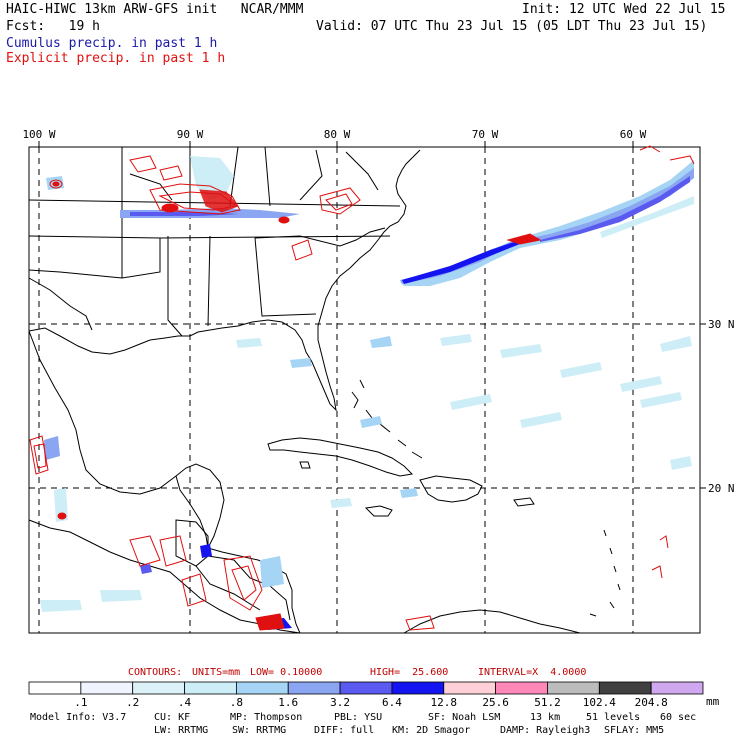 The width and height of the screenshot is (740, 740). Describe the element at coordinates (216, 672) in the screenshot. I see `contours-units: UNITS=mm` at that location.